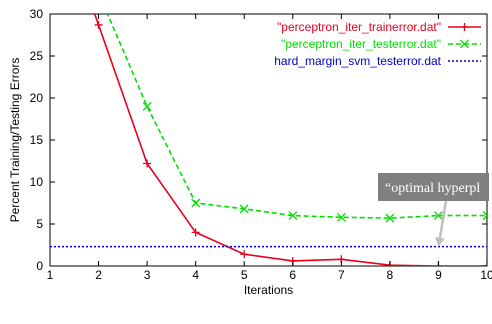  Describe the element at coordinates (357, 61) in the screenshot. I see `legend-label: hard_margin_svm_testerror.dat` at that location.